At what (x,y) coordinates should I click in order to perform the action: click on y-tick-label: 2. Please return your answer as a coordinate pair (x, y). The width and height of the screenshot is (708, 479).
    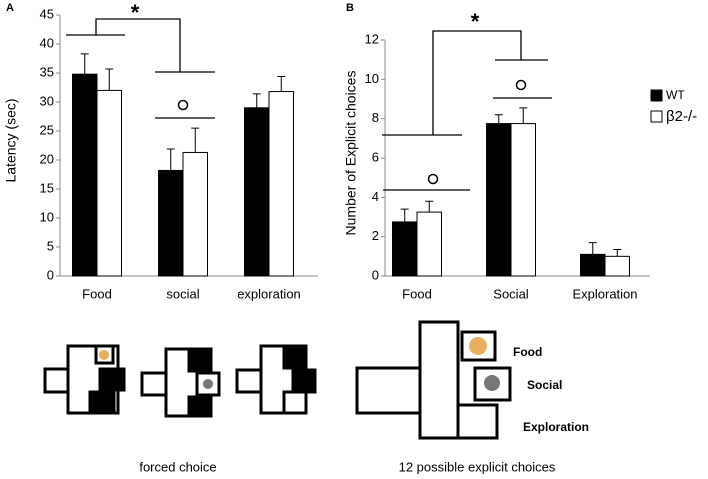
    Looking at the image, I should click on (375, 235).